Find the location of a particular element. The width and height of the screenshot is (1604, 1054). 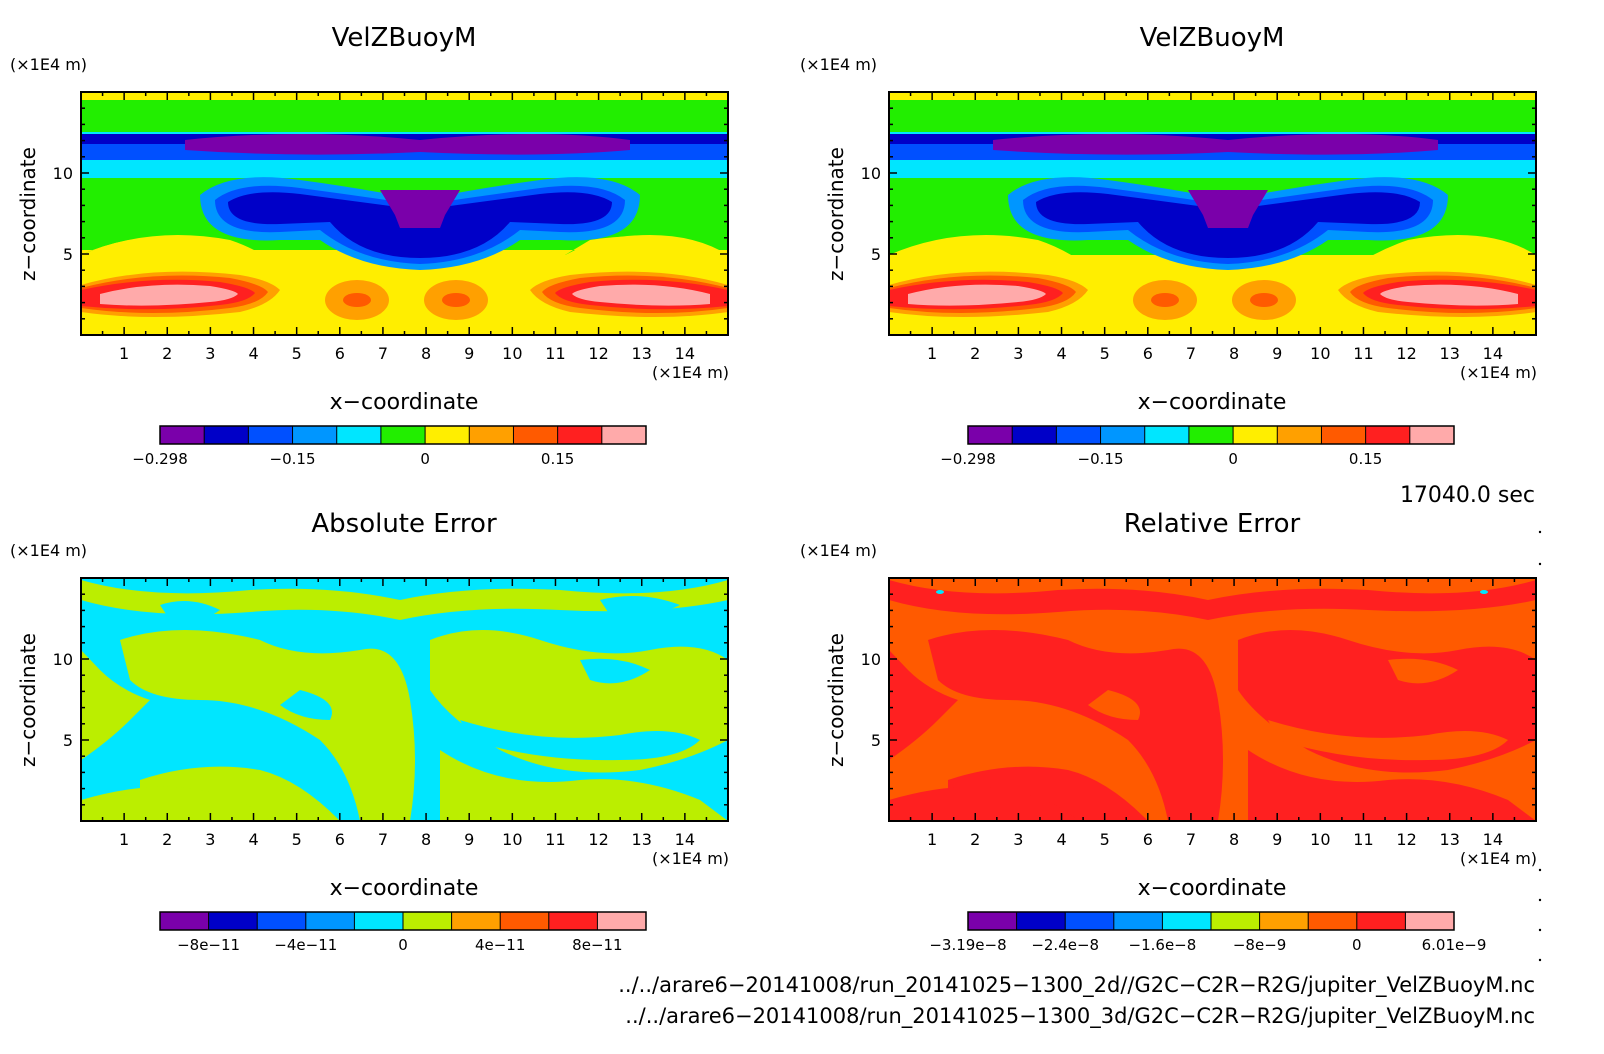

panel-3-x-label: x−coordinate is located at coordinates (404, 888).